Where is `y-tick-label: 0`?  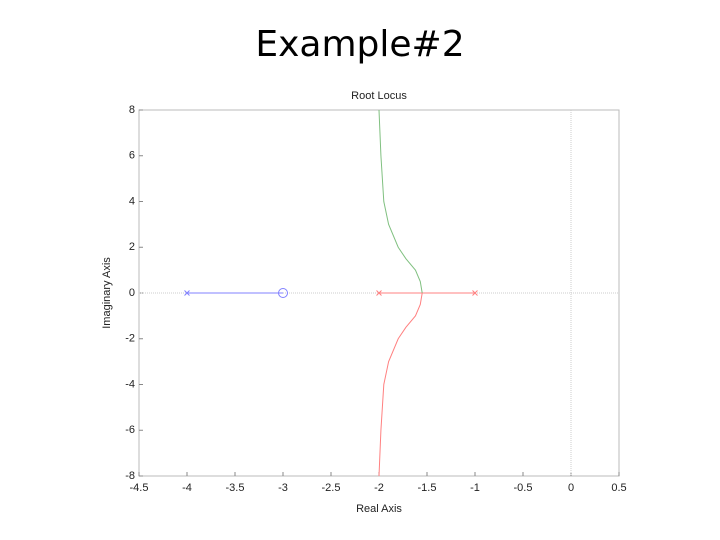
y-tick-label: 0 is located at coordinates (132, 293).